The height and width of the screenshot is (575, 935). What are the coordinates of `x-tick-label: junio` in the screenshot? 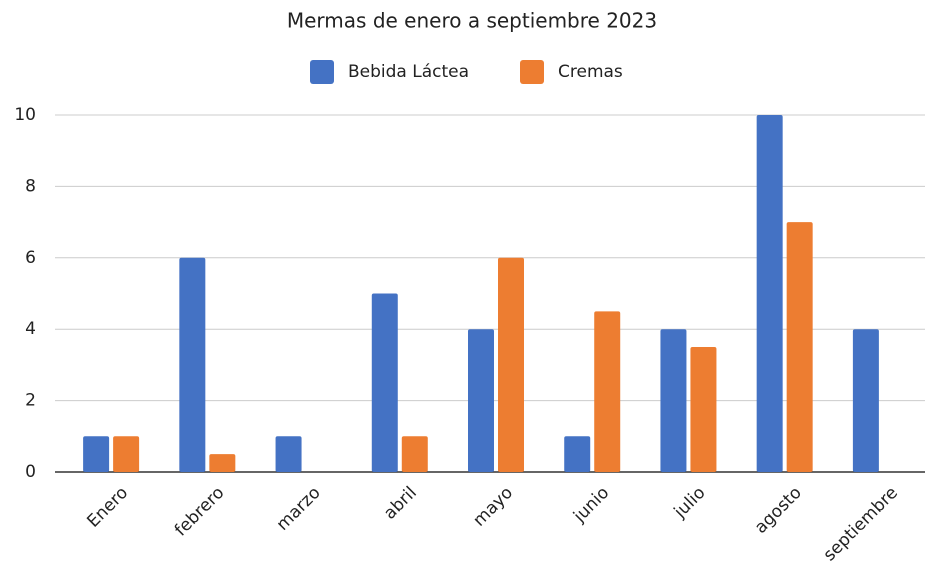 It's located at (591, 505).